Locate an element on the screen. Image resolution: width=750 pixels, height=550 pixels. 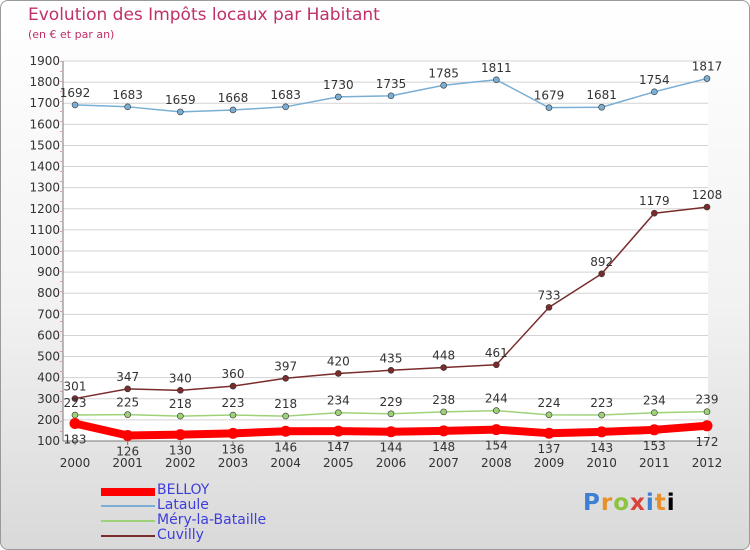
data-label: 136 is located at coordinates (233, 449).